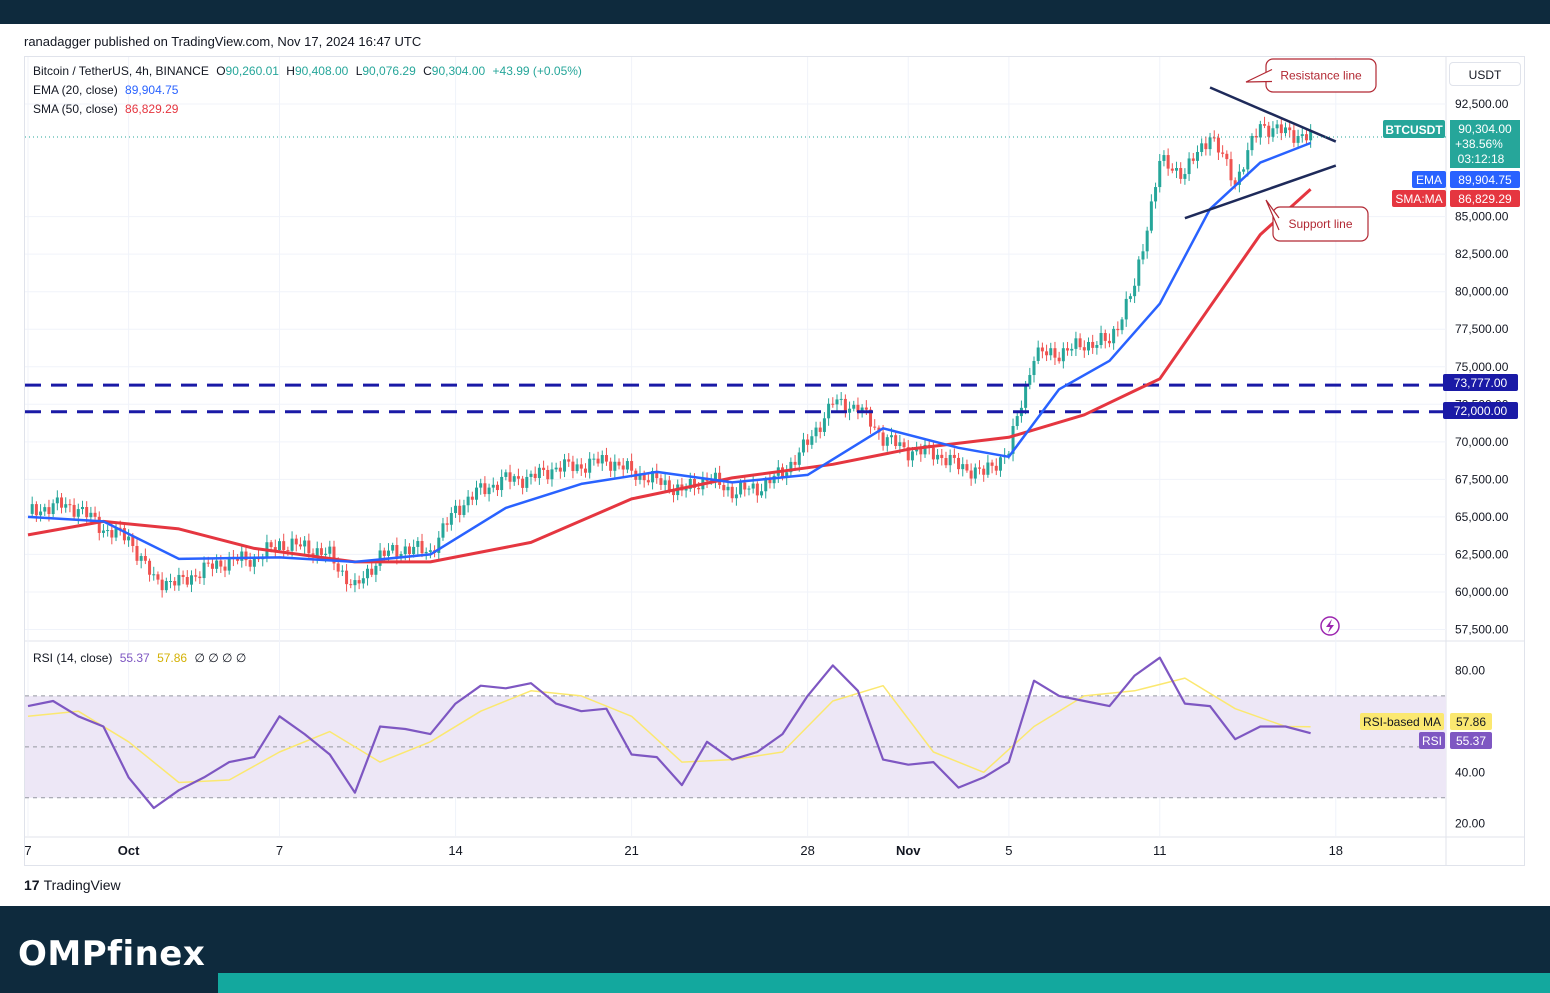  I want to click on sma-axis-value: 86,829.29, so click(1485, 199).